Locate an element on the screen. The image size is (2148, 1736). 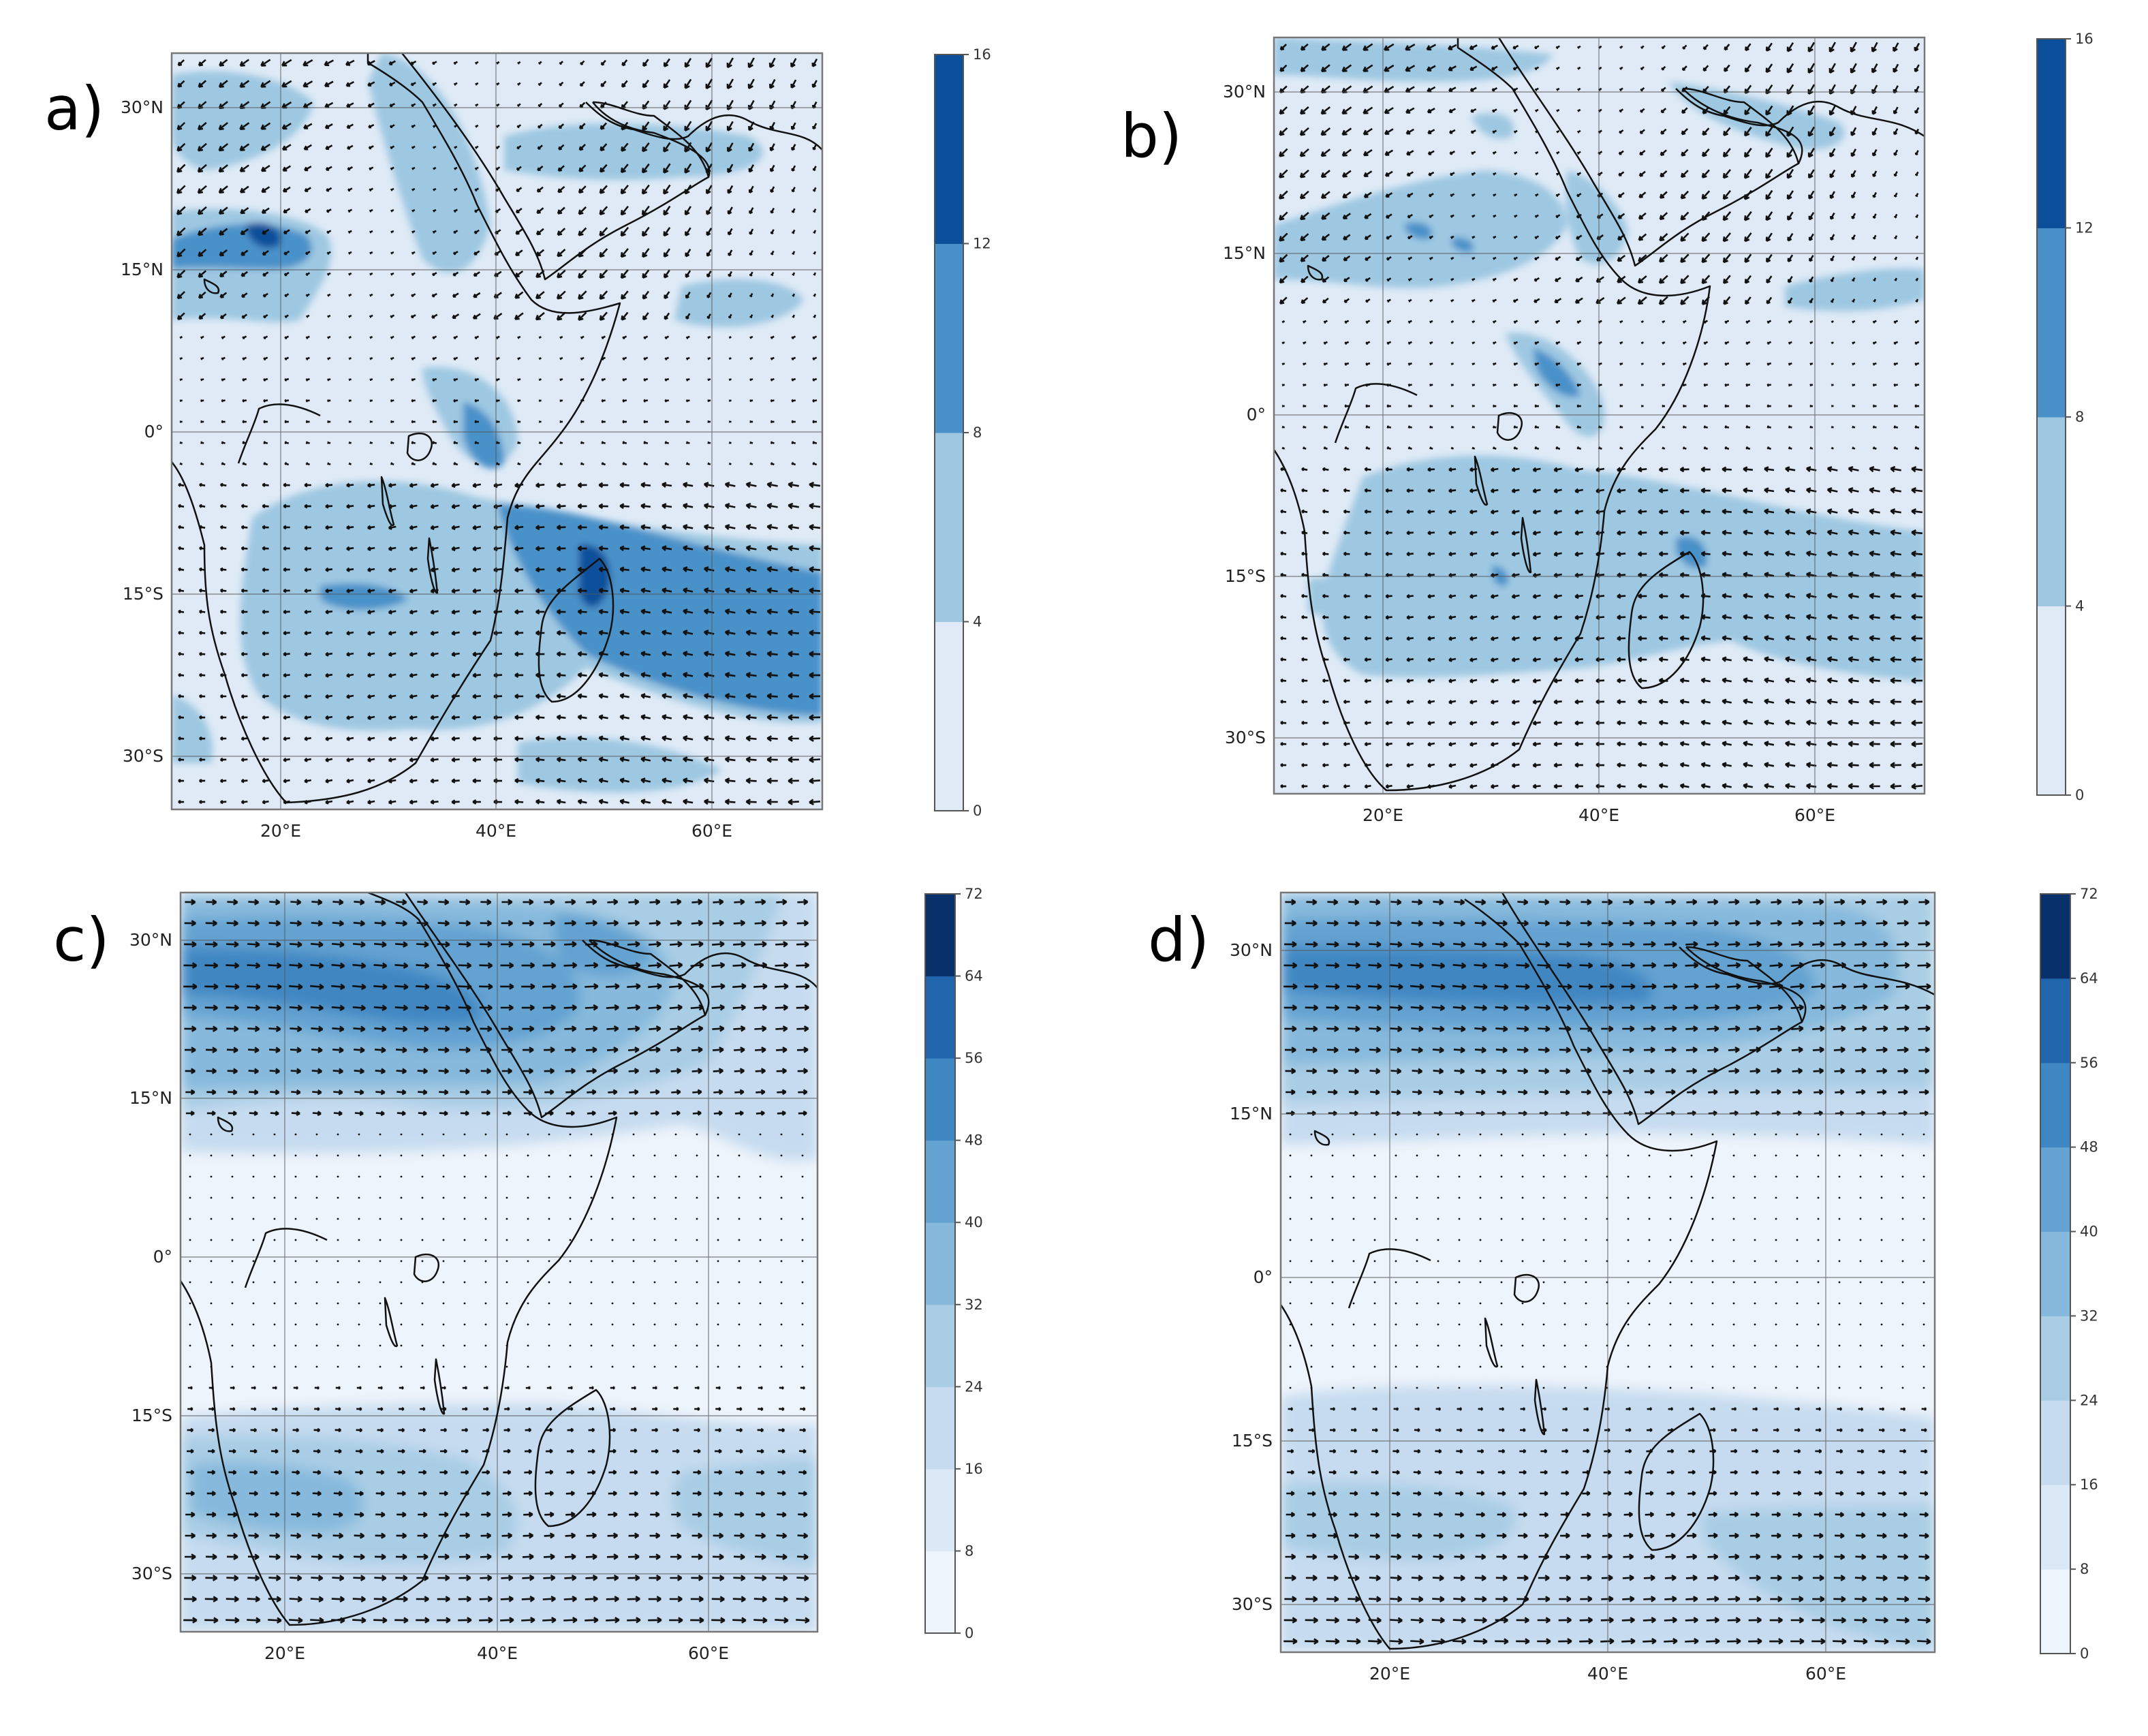
wind-vectors-b is located at coordinates (1600, 416).